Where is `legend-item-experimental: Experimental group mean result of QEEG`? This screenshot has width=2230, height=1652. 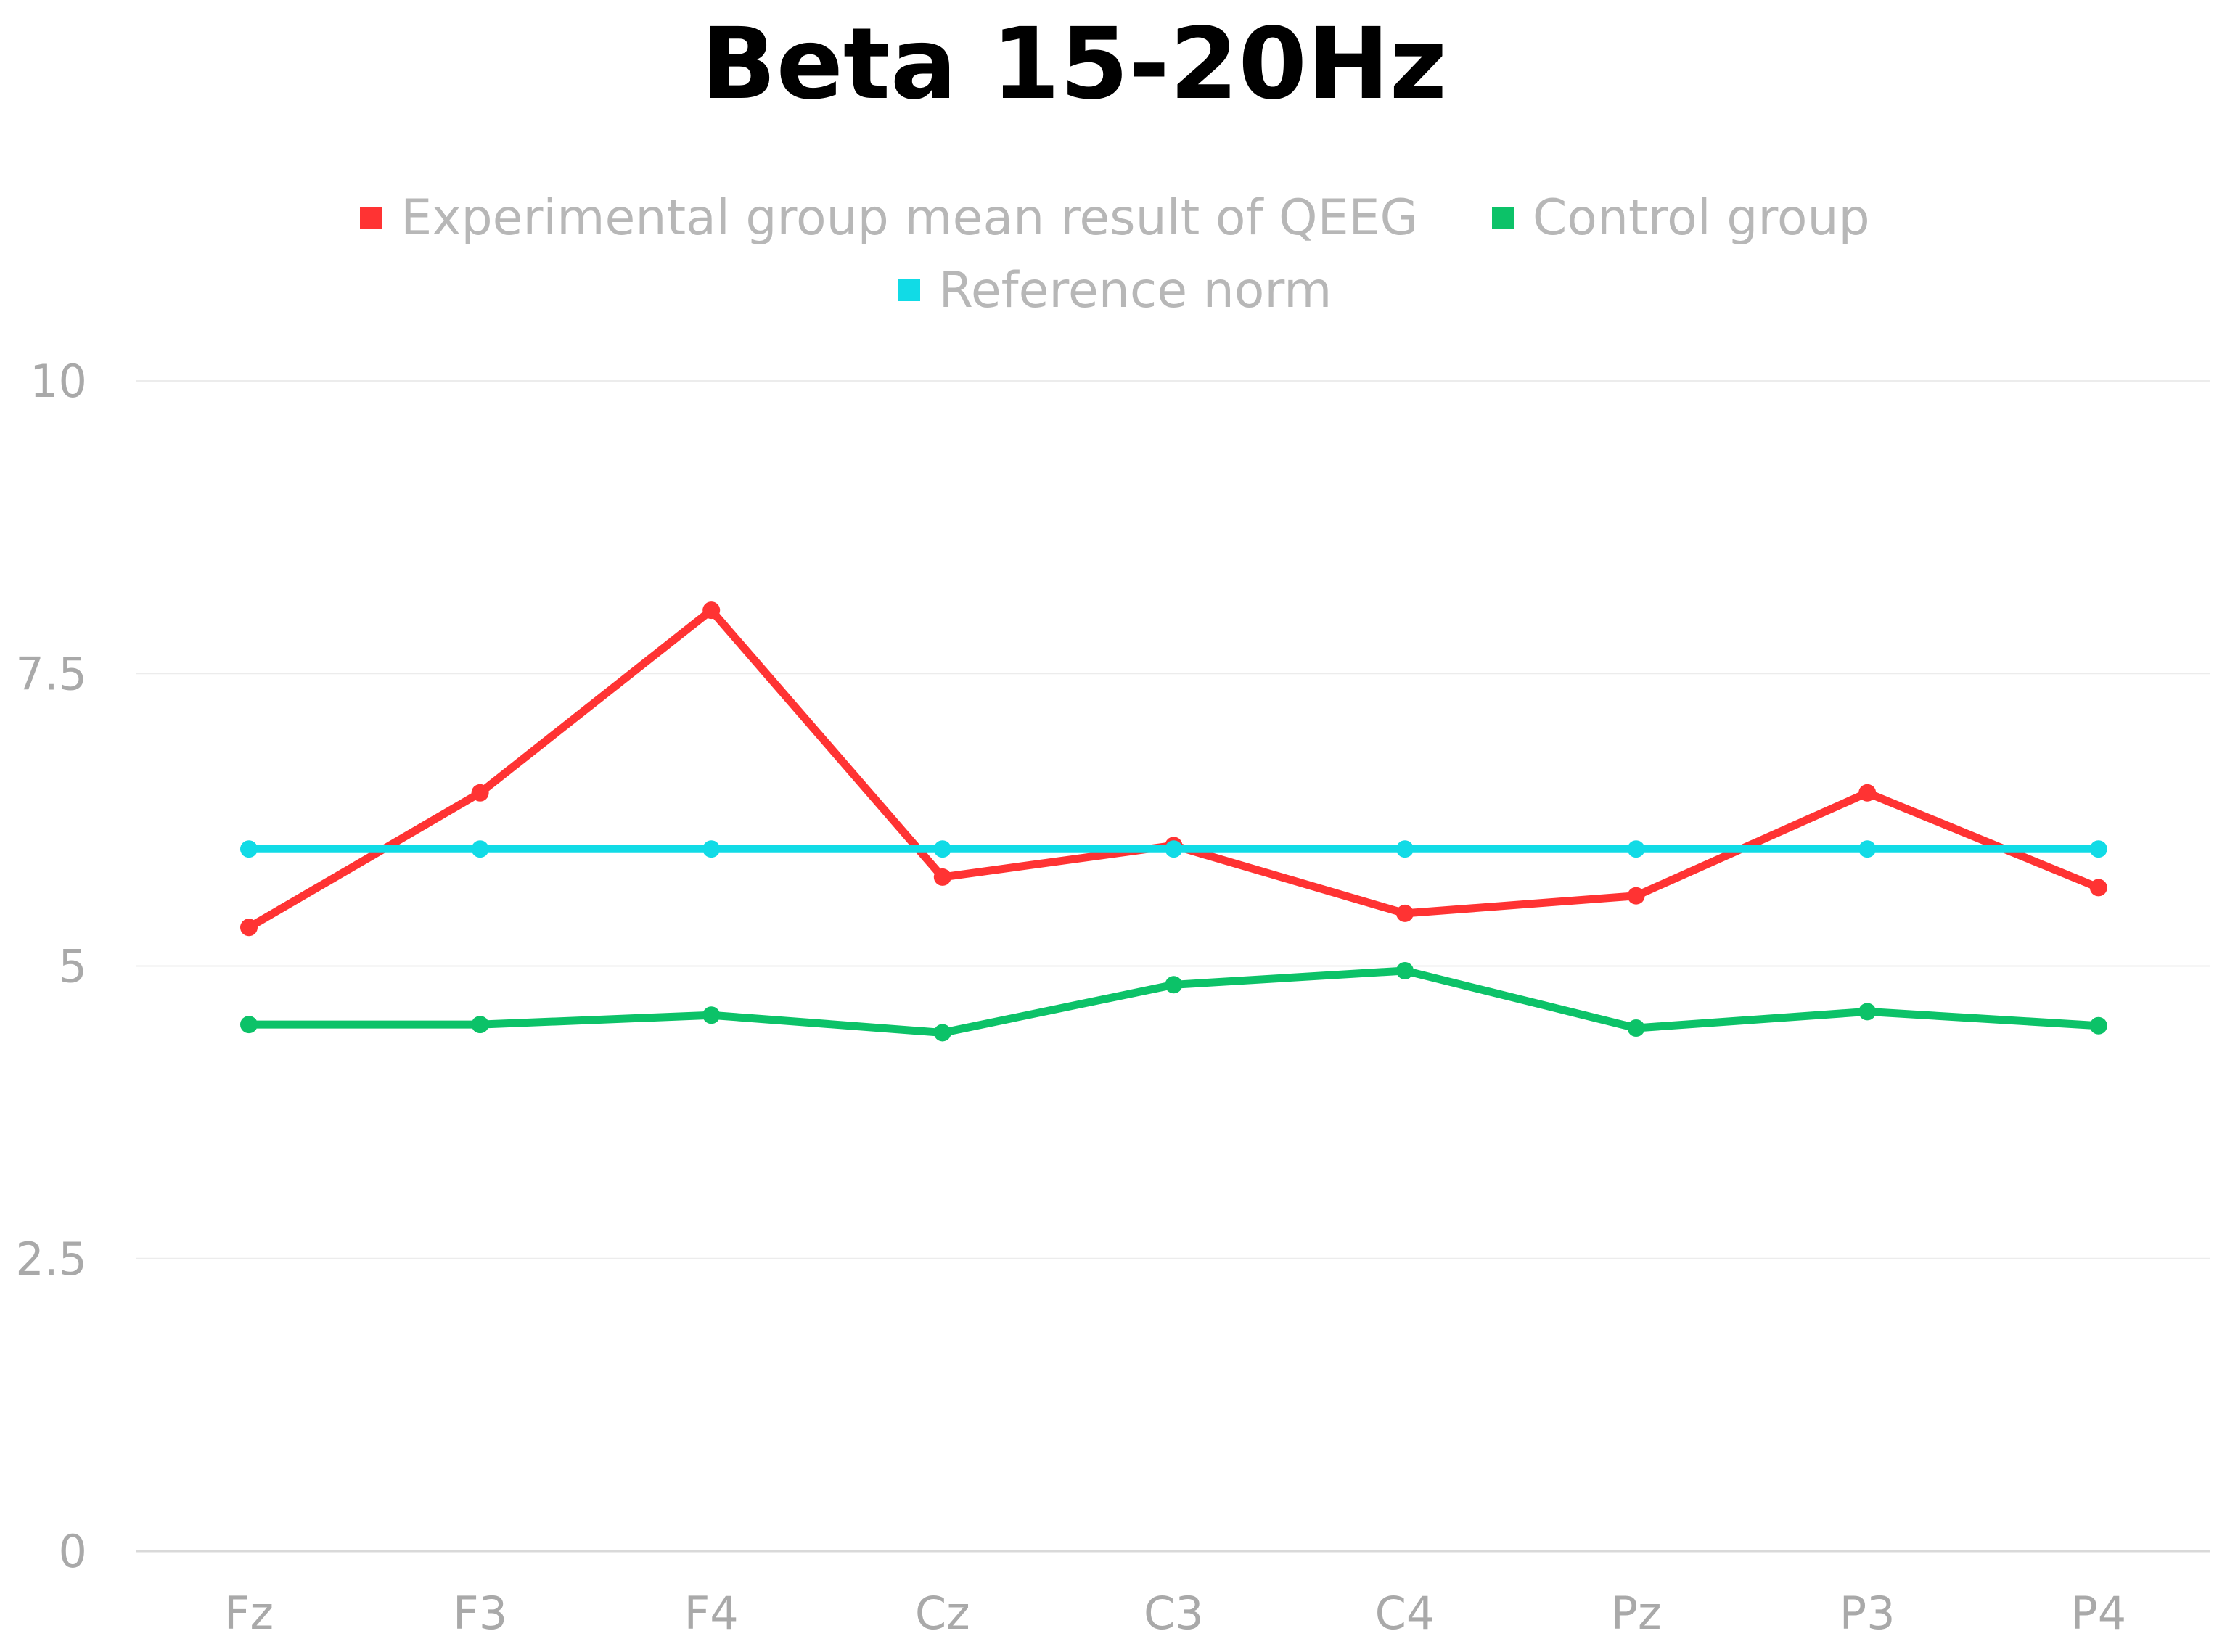 legend-item-experimental: Experimental group mean result of QEEG is located at coordinates (889, 217).